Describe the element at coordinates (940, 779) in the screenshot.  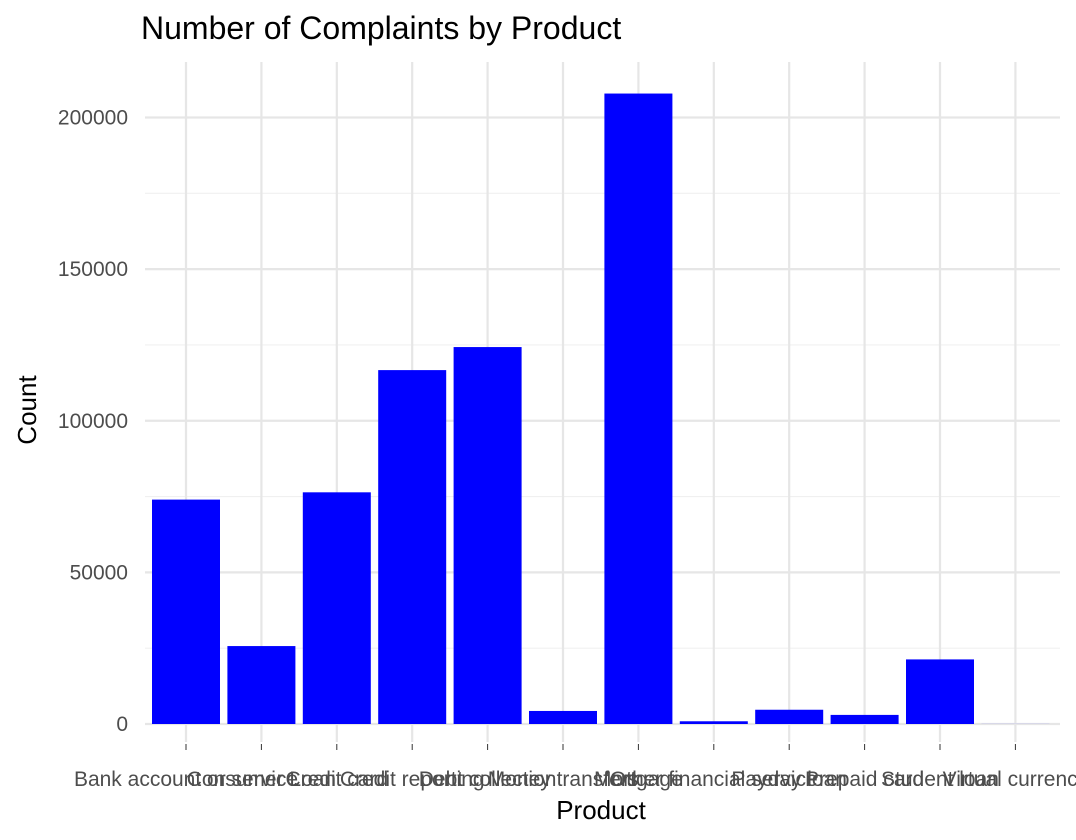
I see `x-tick-label: Student loan` at that location.